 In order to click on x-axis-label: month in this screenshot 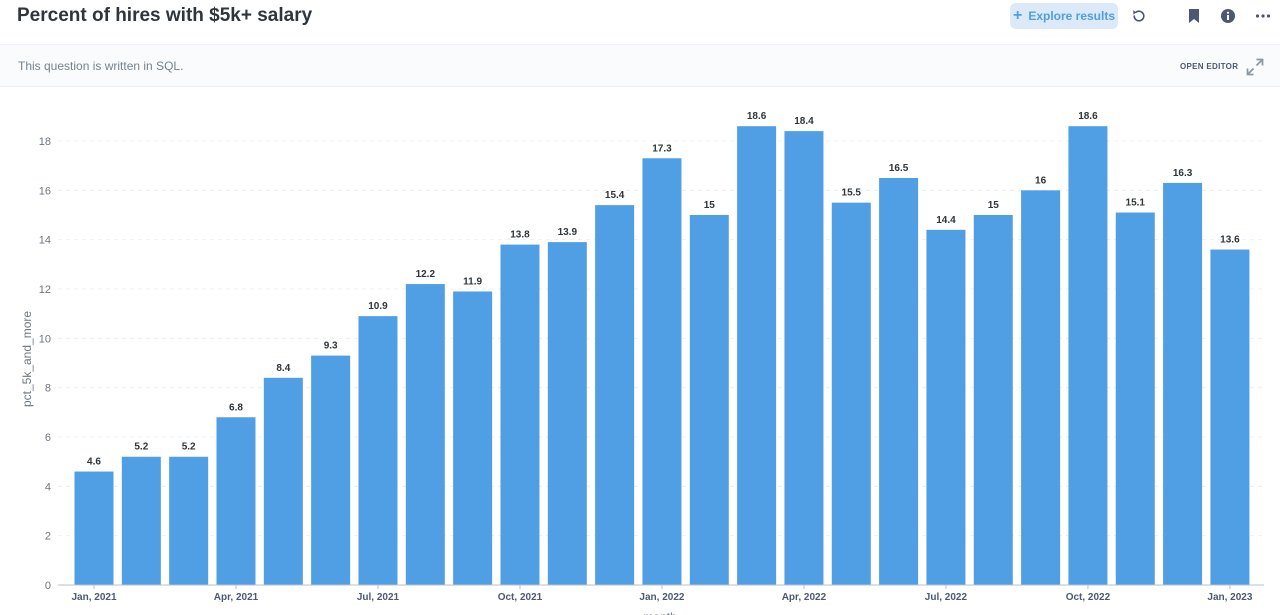, I will do `click(659, 612)`.